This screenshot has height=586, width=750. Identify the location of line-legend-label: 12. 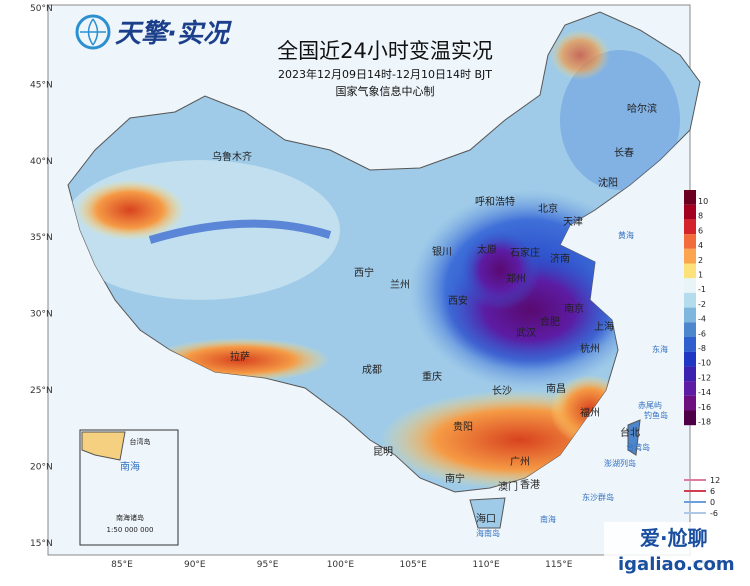
(715, 480).